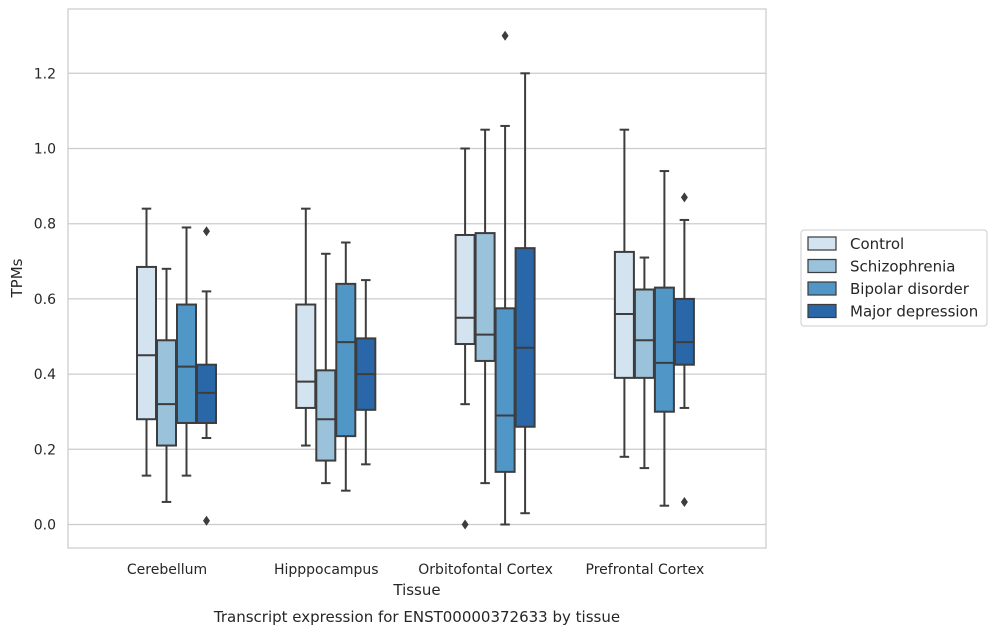 This screenshot has width=997, height=634. Describe the element at coordinates (485, 570) in the screenshot. I see `x-tick-label: Orbitofontal Cortex` at that location.